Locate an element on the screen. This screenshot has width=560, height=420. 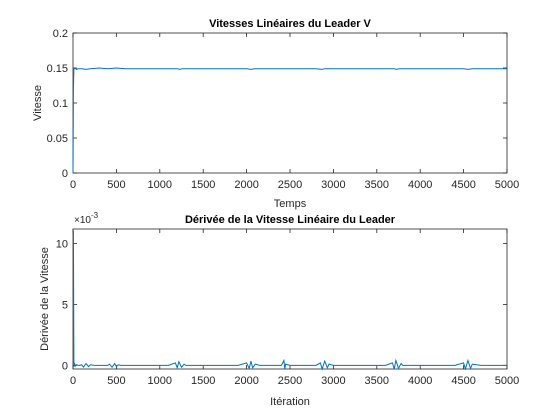
ylabel-derivative: Dérivée de la Vitesse is located at coordinates (45, 299).